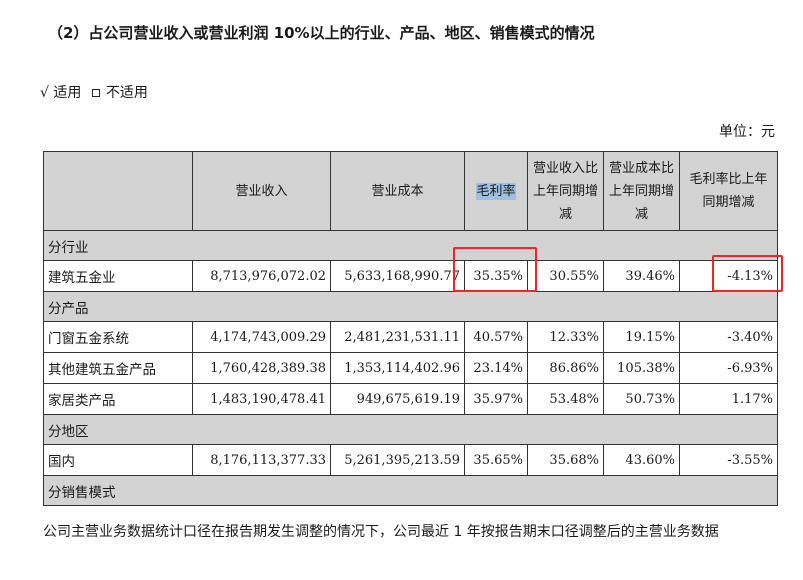 The height and width of the screenshot is (580, 803). Describe the element at coordinates (641, 460) in the screenshot. I see `cell-cost-change: 43.60%` at that location.